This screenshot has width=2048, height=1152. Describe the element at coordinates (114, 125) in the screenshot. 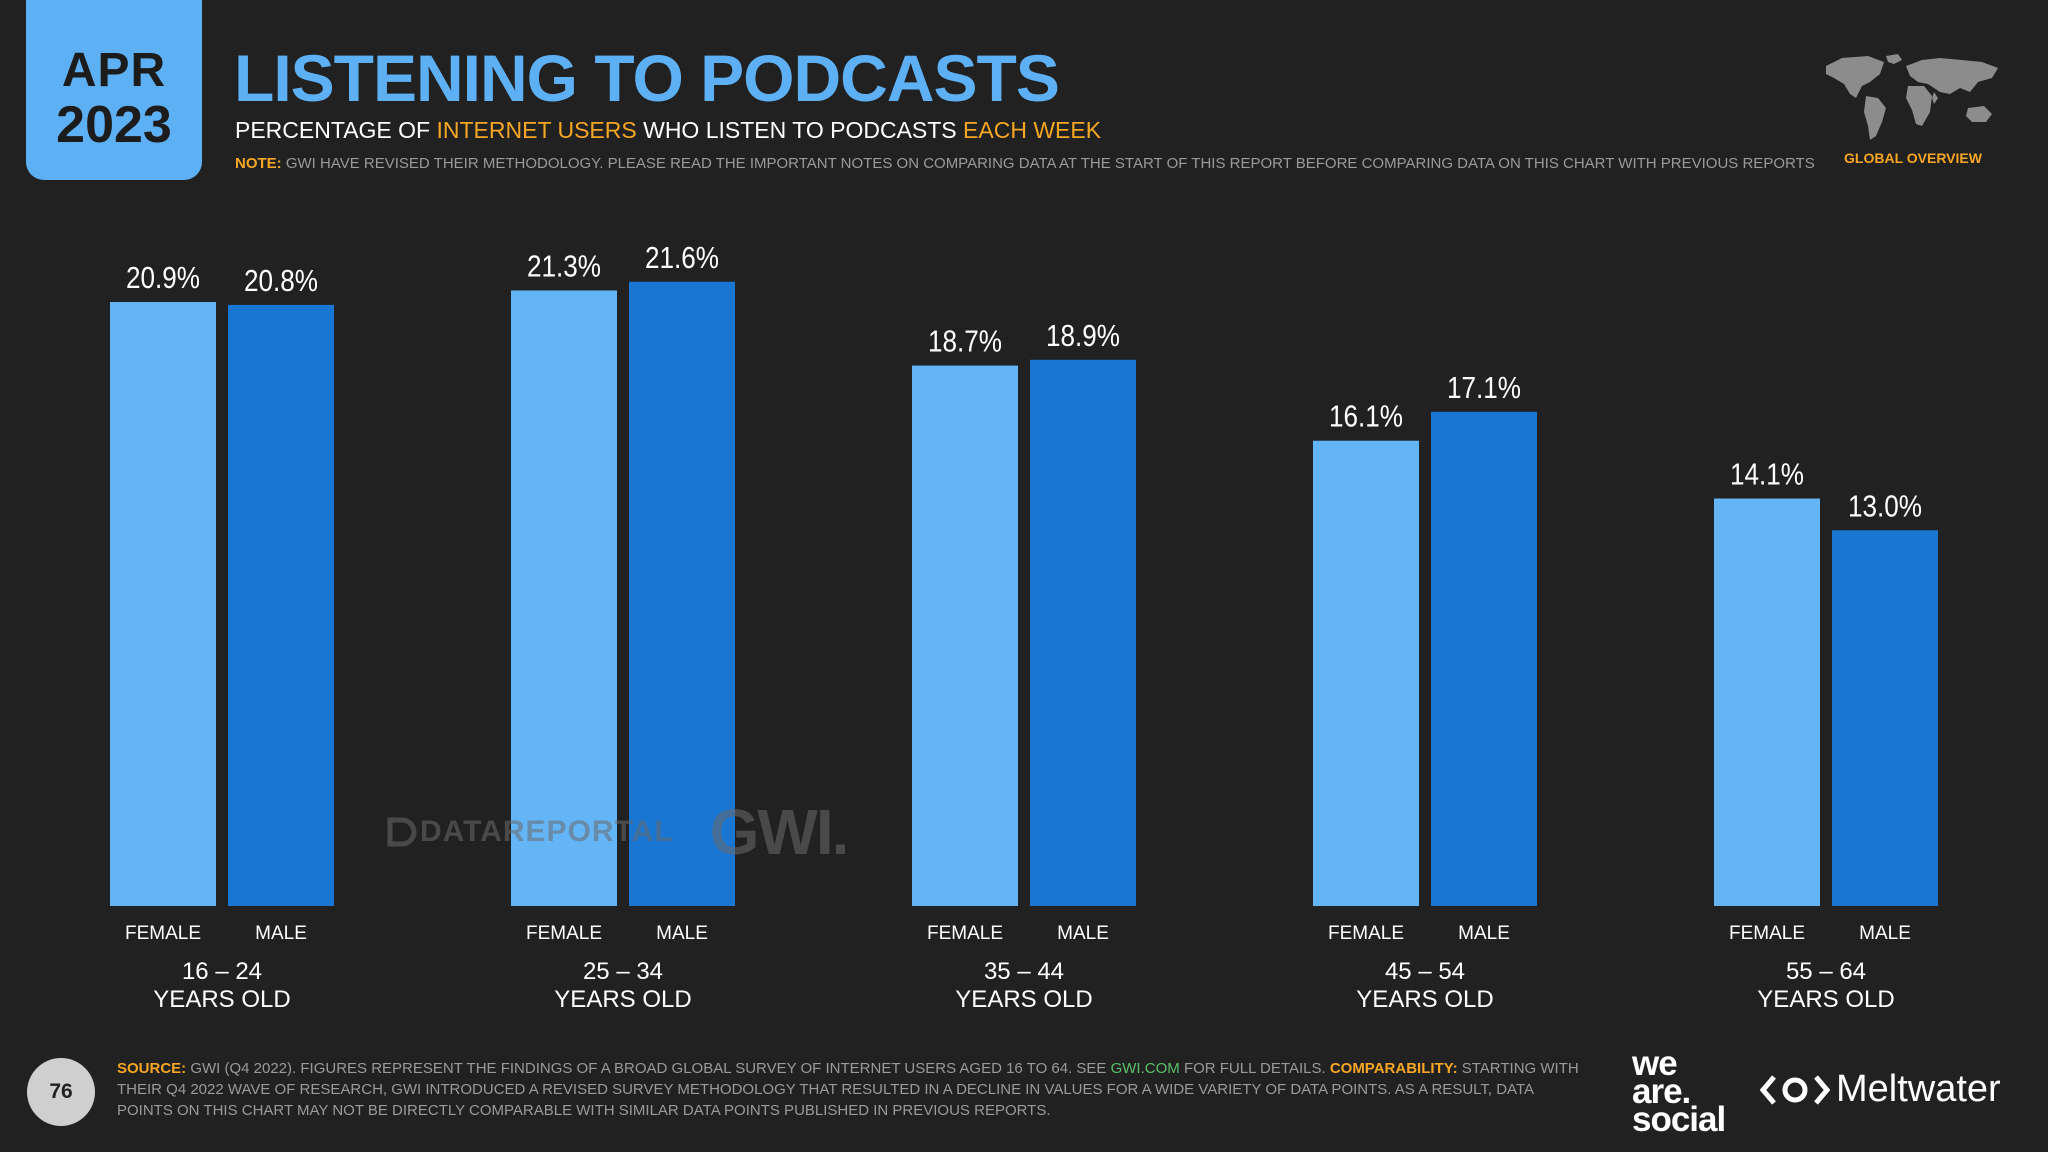

I see `date-year: 2023` at that location.